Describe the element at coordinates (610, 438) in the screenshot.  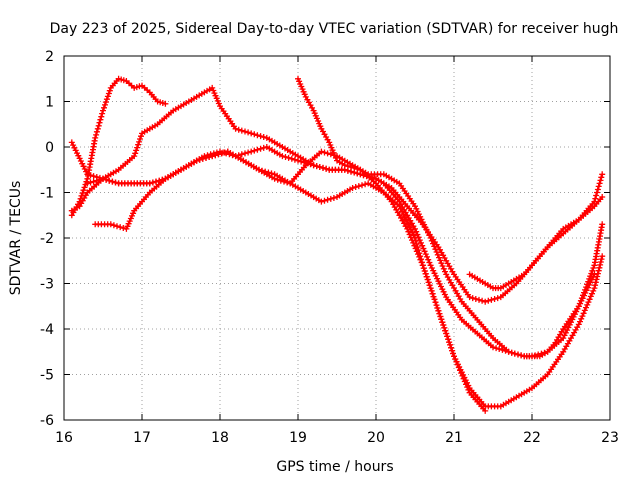
I see `x-tick-label: 23` at that location.